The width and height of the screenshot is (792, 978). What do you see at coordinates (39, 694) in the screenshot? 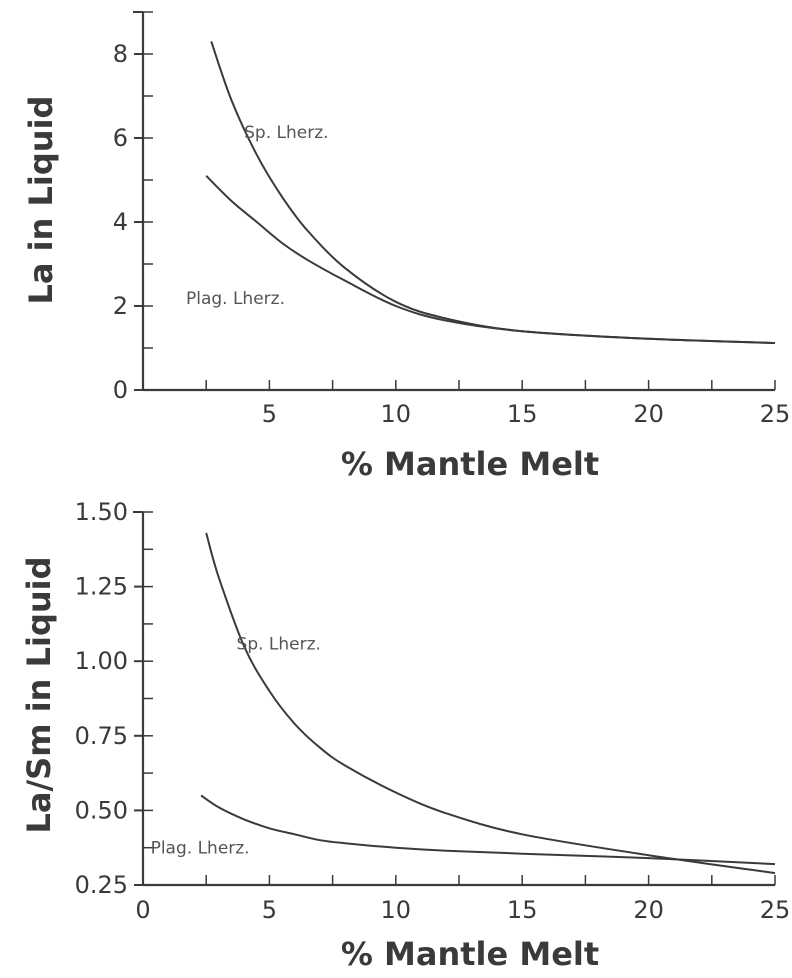
I see `y-axis-title: La/Sm in Liquid` at bounding box center [39, 694].